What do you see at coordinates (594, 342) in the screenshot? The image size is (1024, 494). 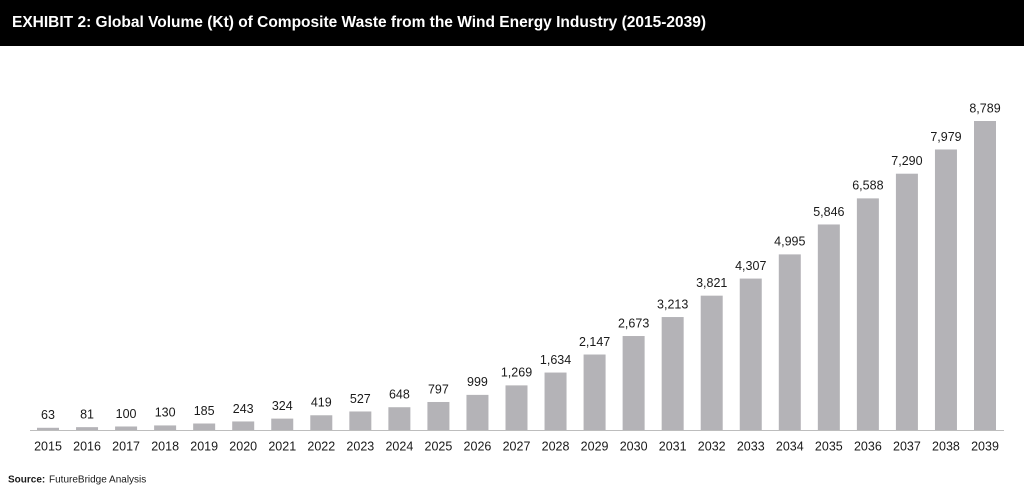 I see `value-label: 2,147` at bounding box center [594, 342].